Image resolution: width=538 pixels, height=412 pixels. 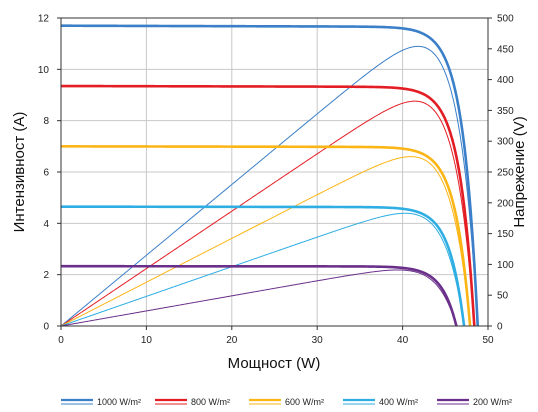 I want to click on y2-tick-label: 250, so click(x=505, y=173).